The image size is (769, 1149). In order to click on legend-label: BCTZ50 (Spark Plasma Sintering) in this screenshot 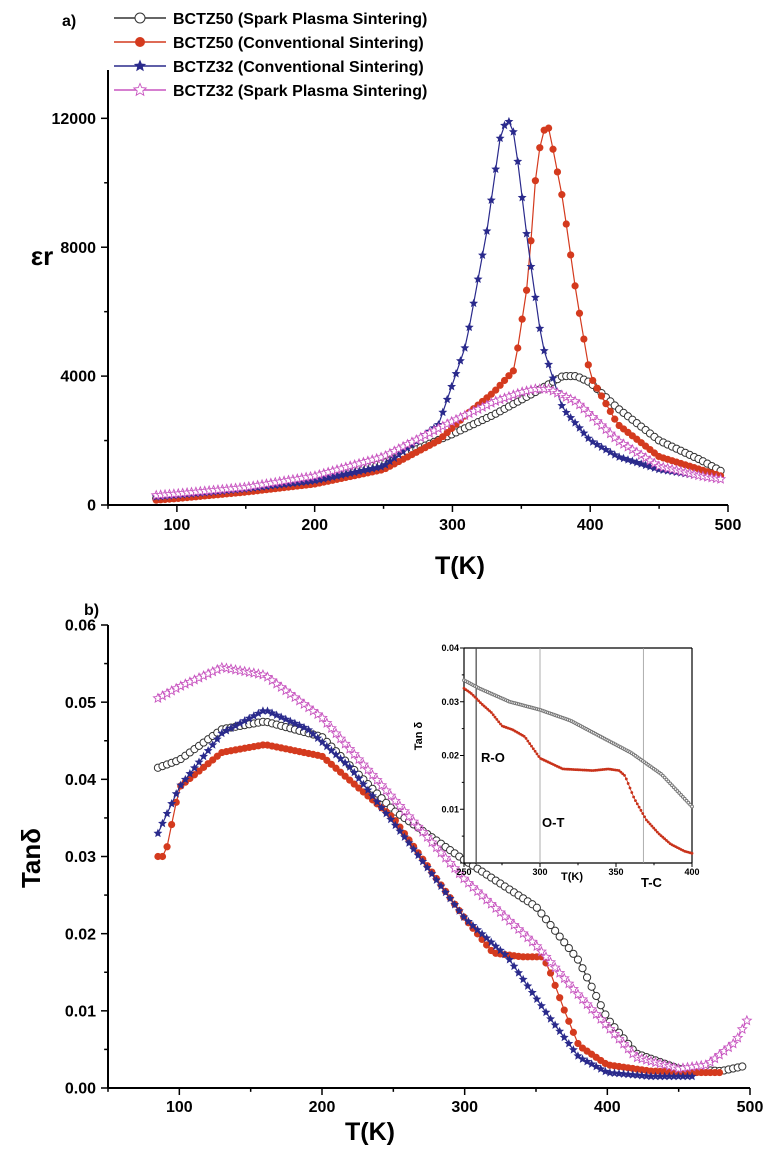, I will do `click(300, 19)`.